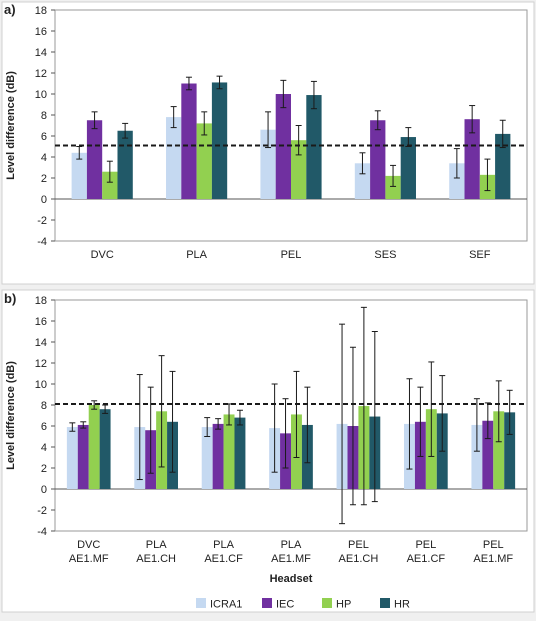 This screenshot has height=621, width=536. I want to click on legend: ICRA1 IEC HP HR, so click(303, 604).